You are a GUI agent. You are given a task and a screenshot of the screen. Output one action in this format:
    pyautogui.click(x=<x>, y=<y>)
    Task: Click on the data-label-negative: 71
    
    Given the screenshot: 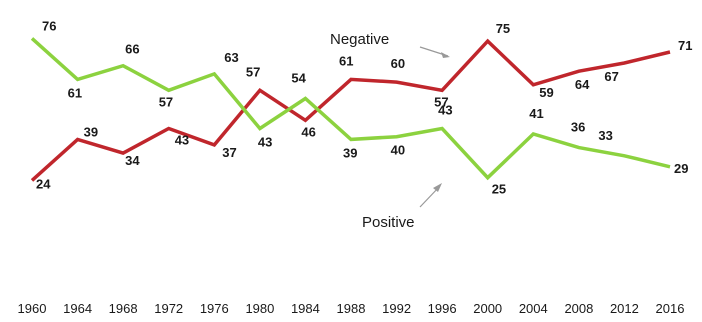 What is the action you would take?
    pyautogui.click(x=685, y=45)
    